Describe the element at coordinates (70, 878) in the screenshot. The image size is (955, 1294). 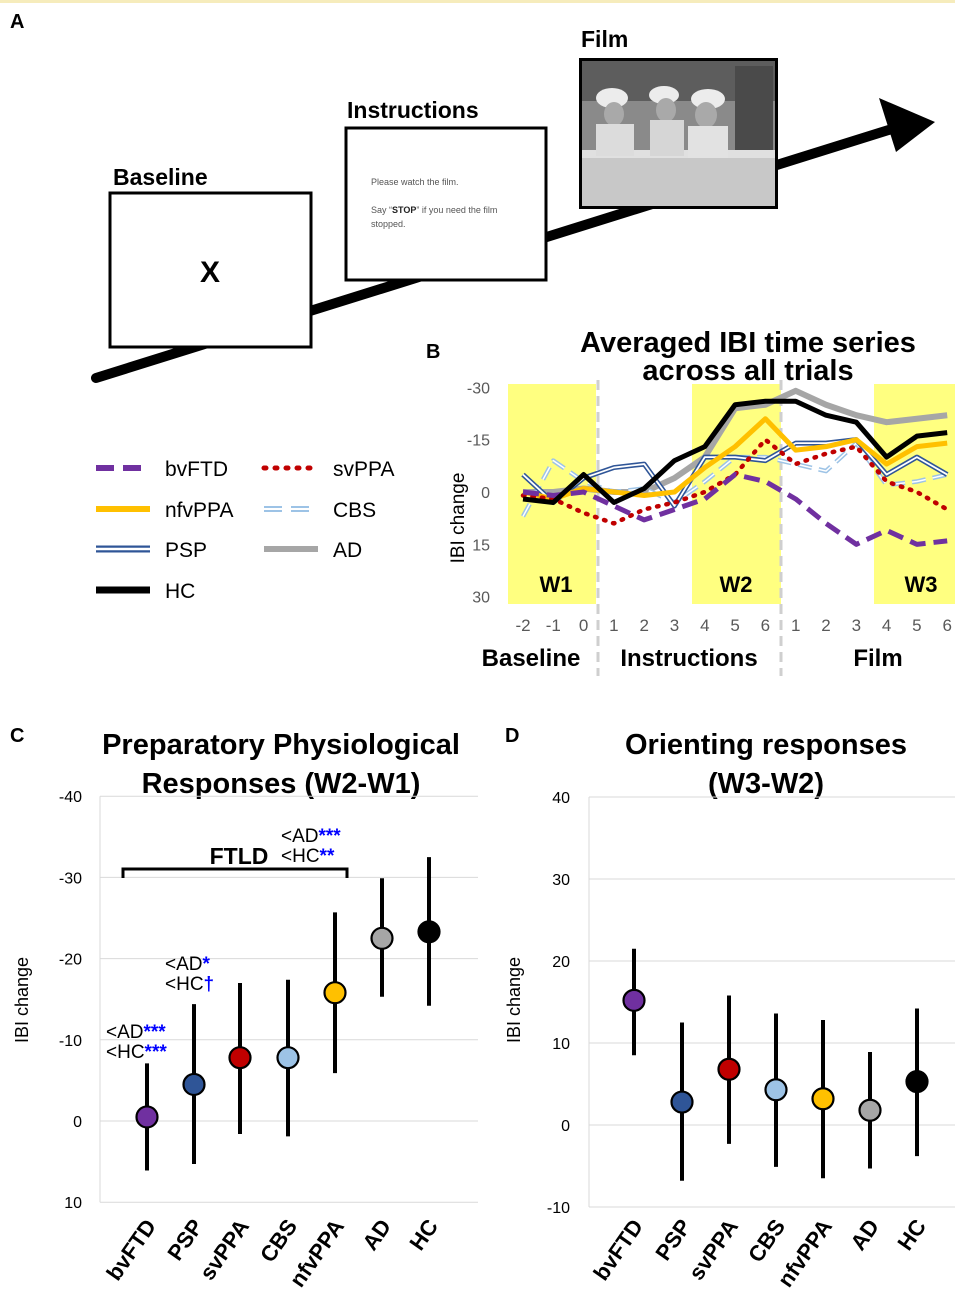
I see `chart-c-ytick: -30` at that location.